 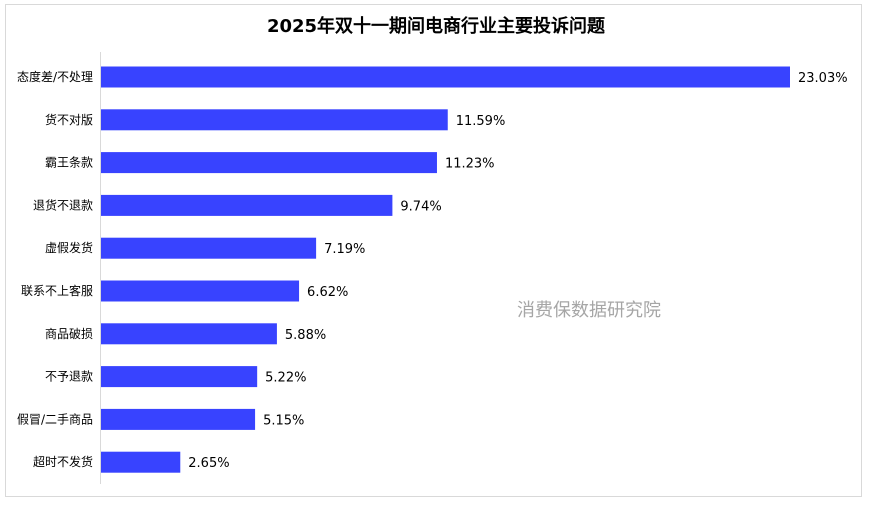 I want to click on category-label: 超时不发货, so click(x=63, y=461).